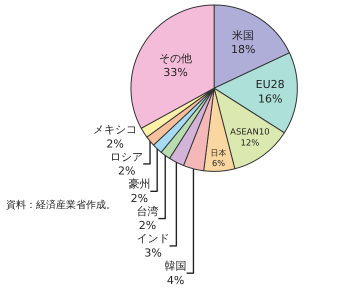  Describe the element at coordinates (153, 239) in the screenshot. I see `slice-label: インド` at that location.